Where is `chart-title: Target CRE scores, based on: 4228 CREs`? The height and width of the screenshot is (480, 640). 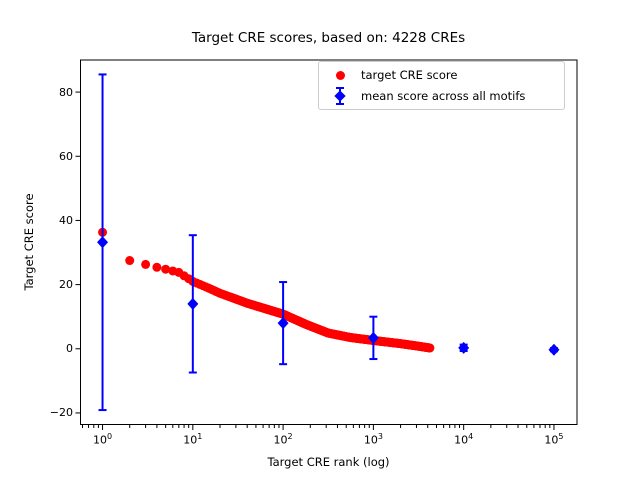
chart-title: Target CRE scores, based on: 4228 CREs is located at coordinates (328, 38).